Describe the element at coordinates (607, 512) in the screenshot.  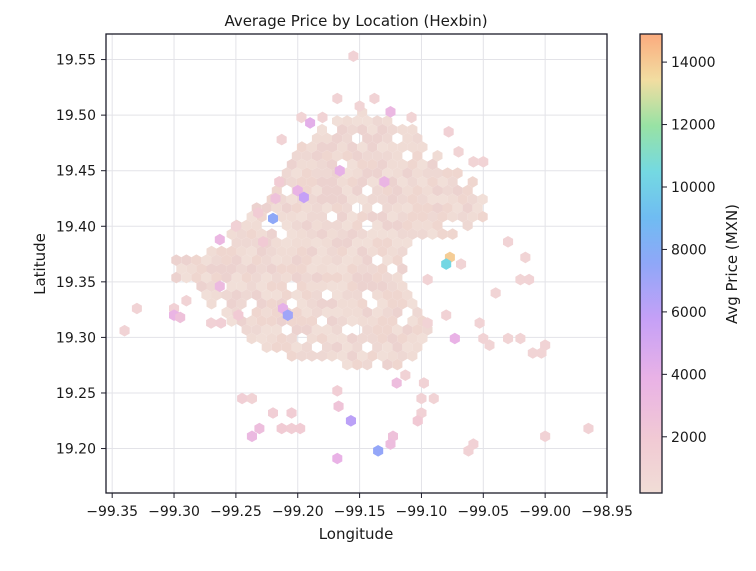
I see `x-tick-label: −98.95` at that location.